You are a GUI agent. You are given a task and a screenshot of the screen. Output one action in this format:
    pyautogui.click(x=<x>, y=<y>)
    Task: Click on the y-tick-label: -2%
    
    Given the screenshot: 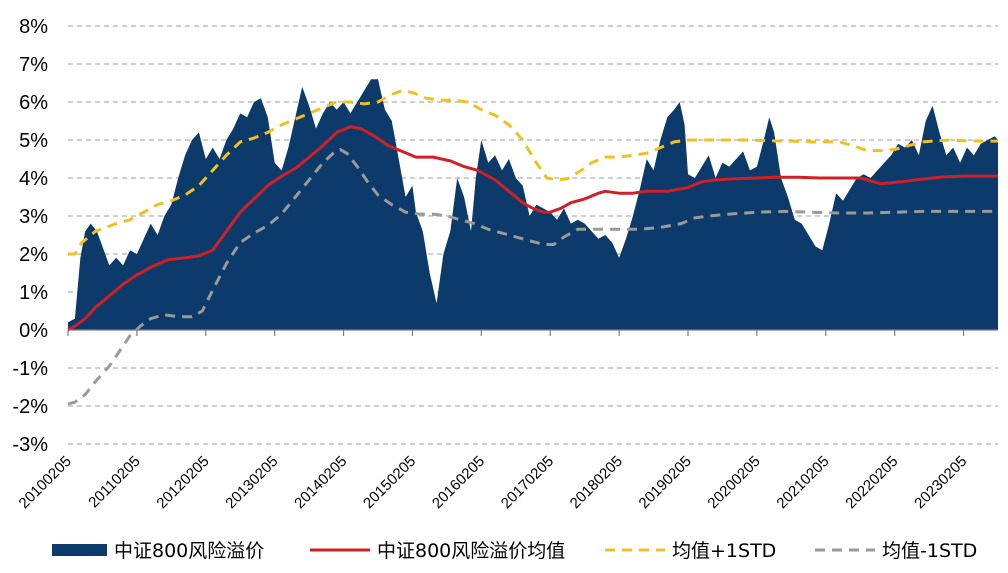 What is the action you would take?
    pyautogui.click(x=30, y=407)
    